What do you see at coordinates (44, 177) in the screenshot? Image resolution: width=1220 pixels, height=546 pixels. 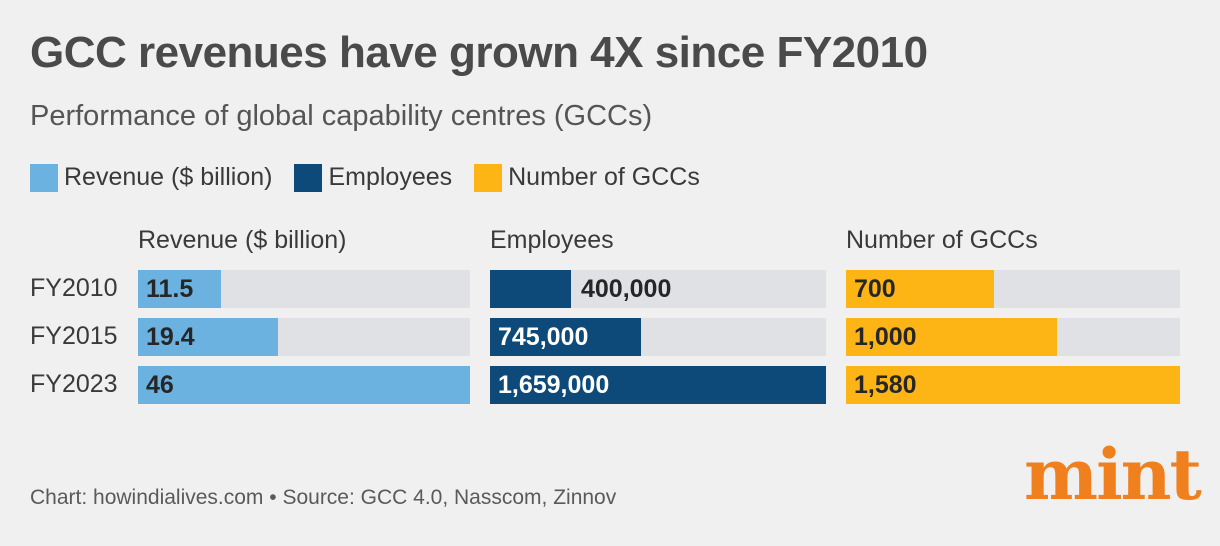 I see `legend-swatch-revenue` at bounding box center [44, 177].